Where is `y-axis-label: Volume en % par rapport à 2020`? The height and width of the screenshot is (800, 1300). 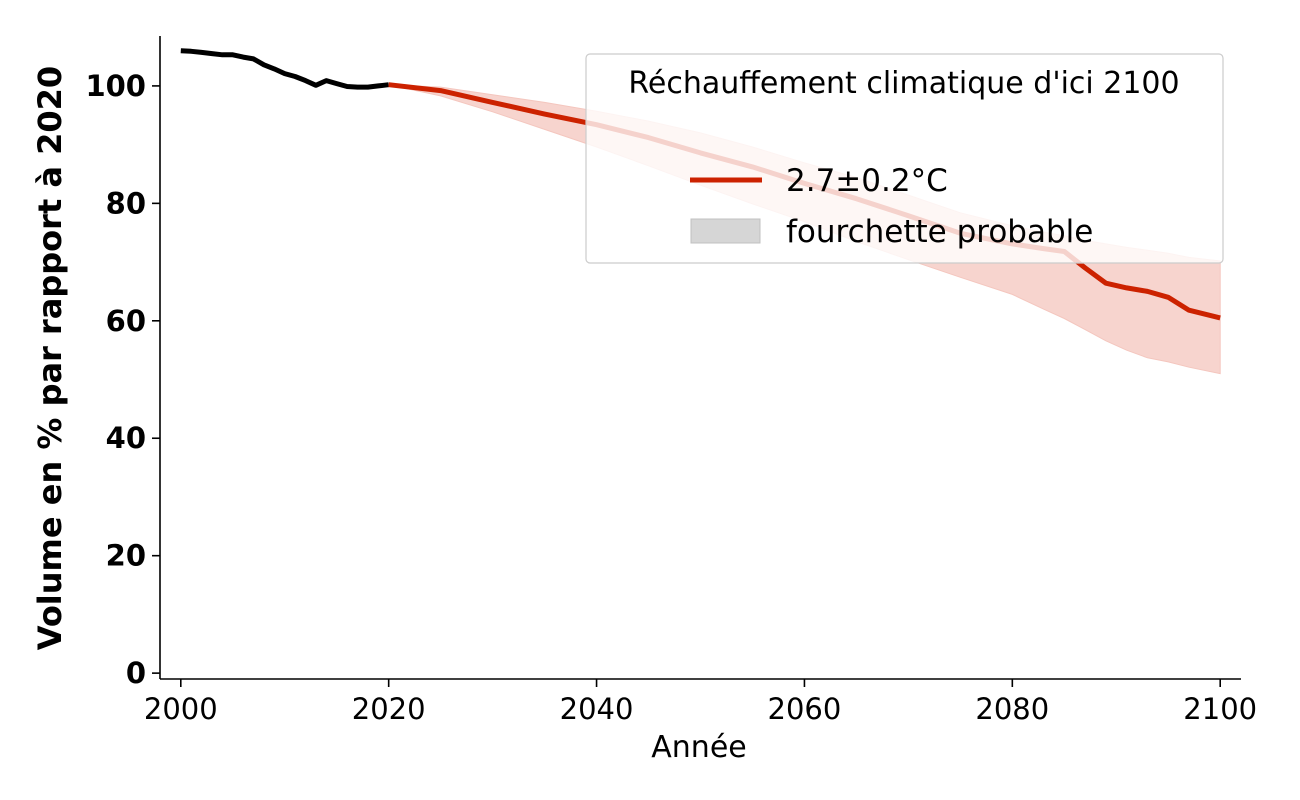 y-axis-label: Volume en % par rapport à 2020 is located at coordinates (50, 358).